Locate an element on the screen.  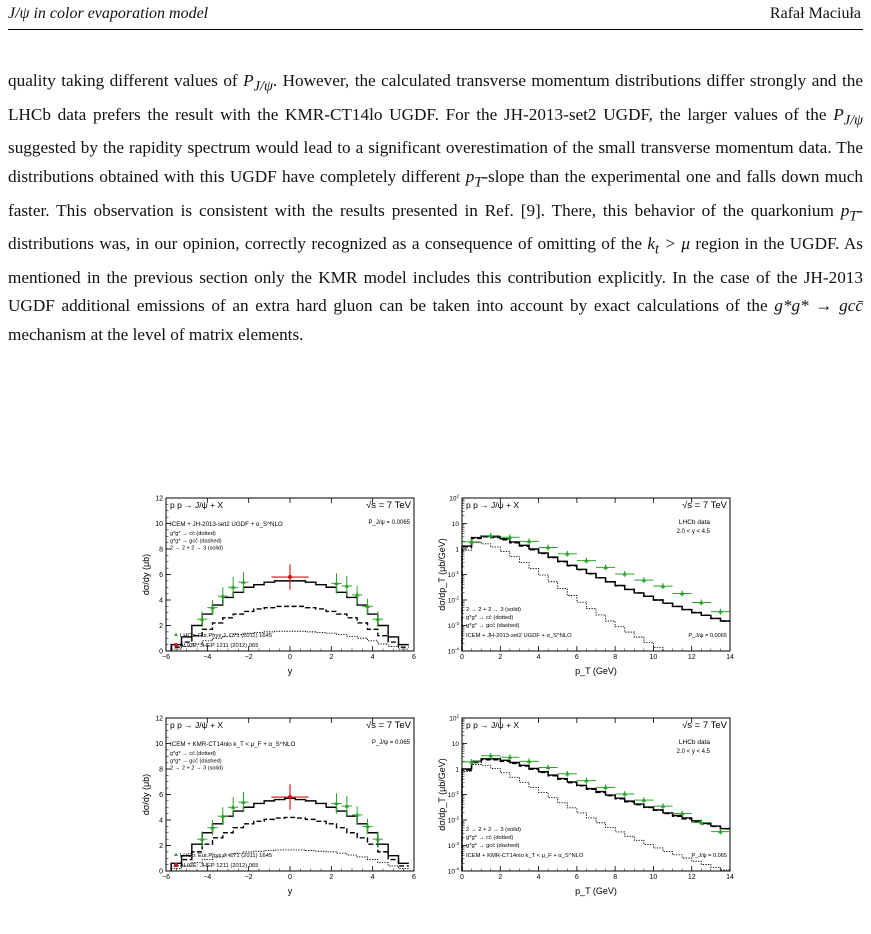
x-tick-label: −4 is located at coordinates (207, 877).